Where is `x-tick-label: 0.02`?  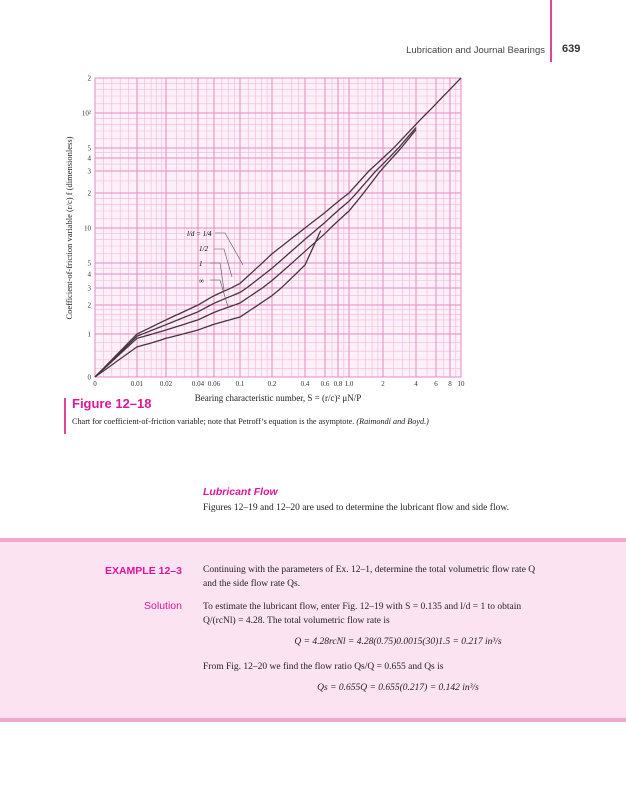 x-tick-label: 0.02 is located at coordinates (166, 384).